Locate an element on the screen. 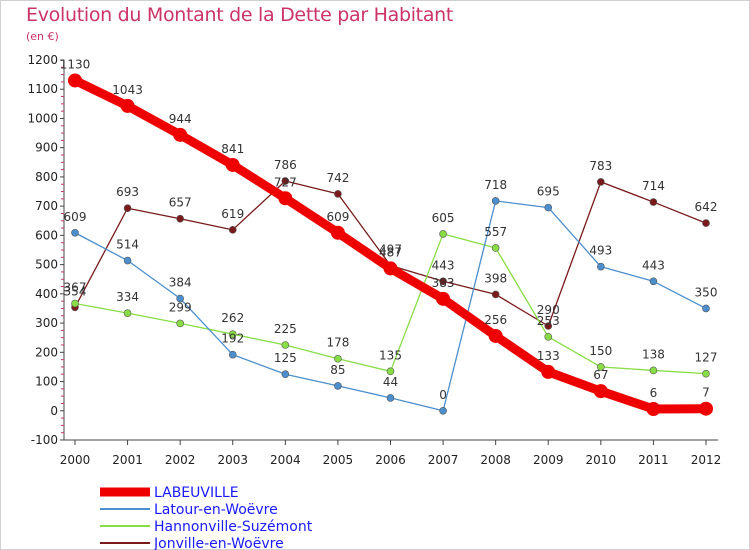 The image size is (750, 550). x-tick-label: 2008 is located at coordinates (495, 460).